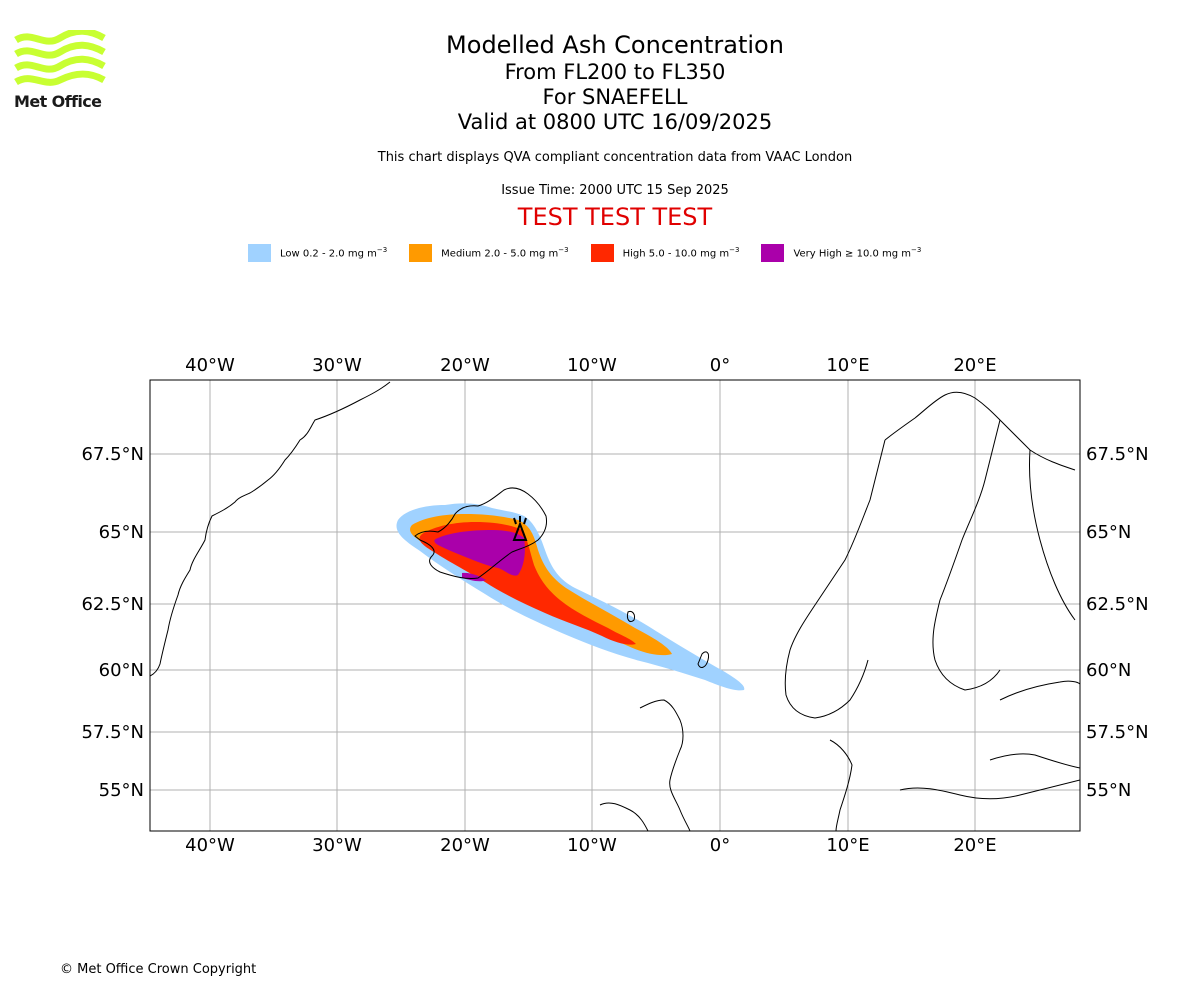 The image size is (1200, 1000). I want to click on met-office-logo: Met Office, so click(60, 71).